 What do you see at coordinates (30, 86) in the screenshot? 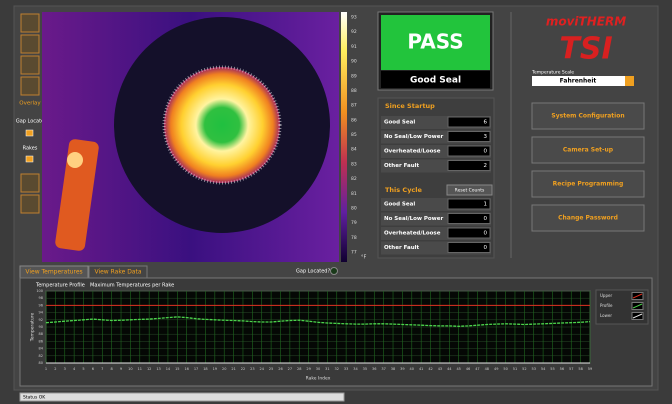
I see `region-tool` at bounding box center [30, 86].